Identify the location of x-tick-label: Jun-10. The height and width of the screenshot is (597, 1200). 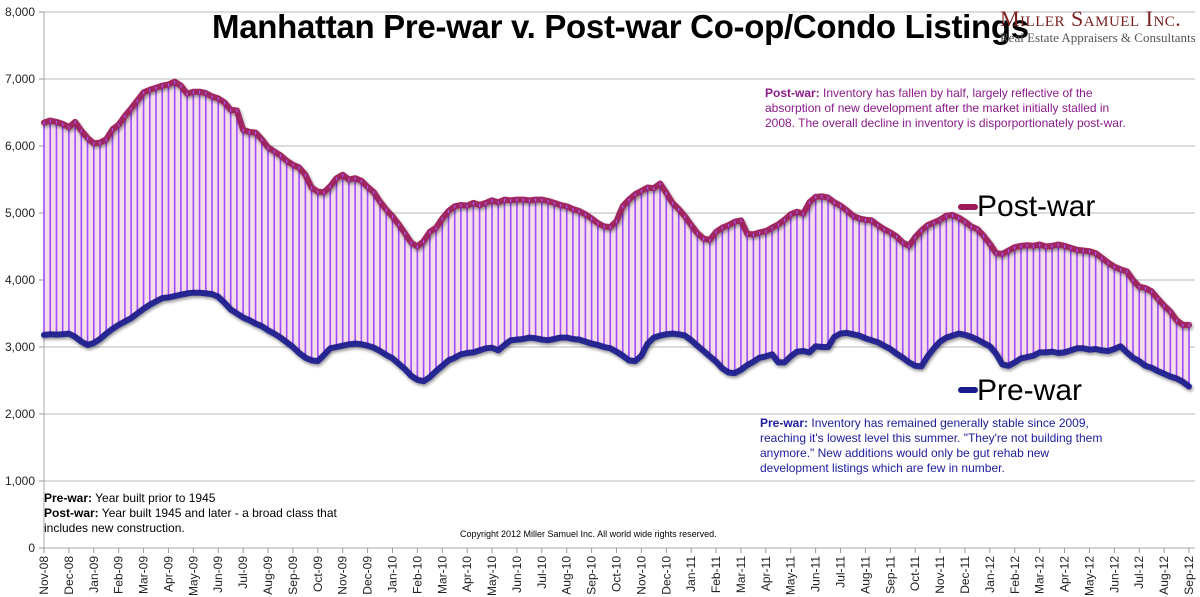
(517, 574).